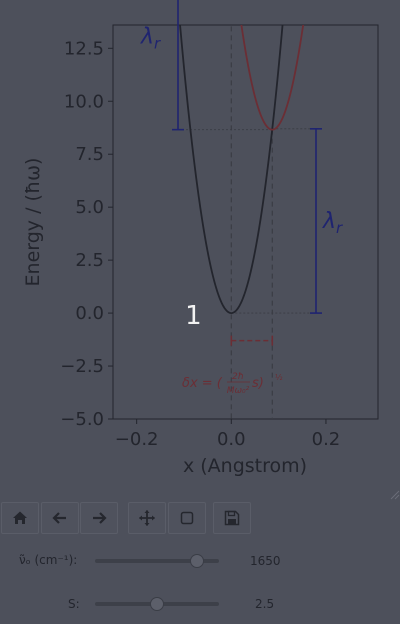  What do you see at coordinates (332, 223) in the screenshot?
I see `lambda-bottom-label: λr` at bounding box center [332, 223].